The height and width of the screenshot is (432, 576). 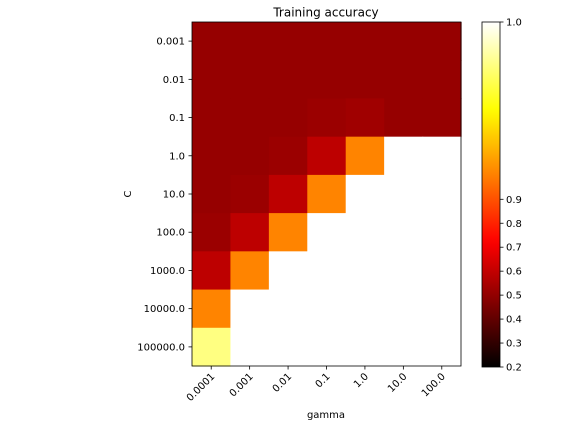 I want to click on colorbar, so click(x=491, y=194).